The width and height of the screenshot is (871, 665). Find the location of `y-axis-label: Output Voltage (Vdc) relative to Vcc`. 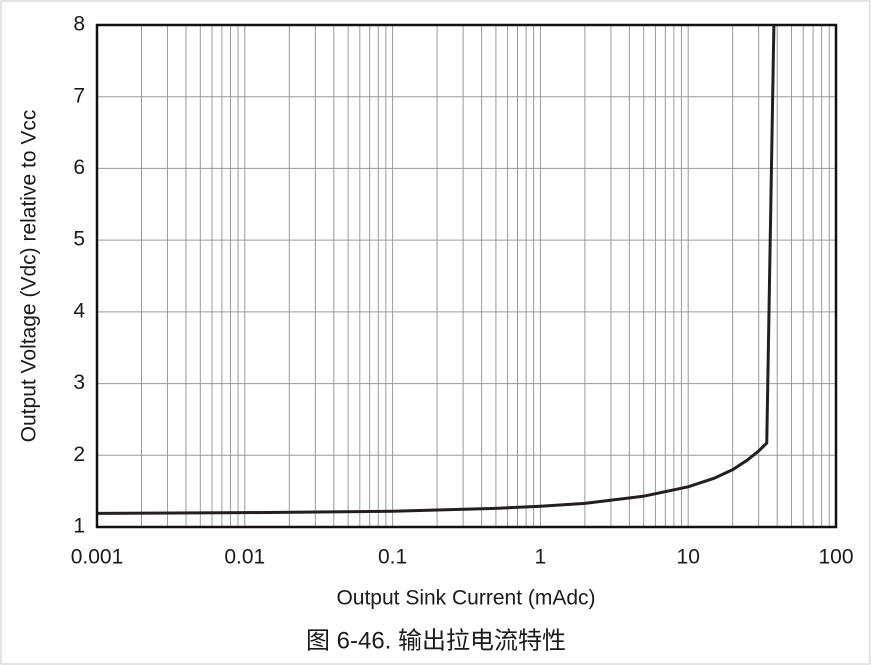

y-axis-label: Output Voltage (Vdc) relative to Vcc is located at coordinates (29, 276).